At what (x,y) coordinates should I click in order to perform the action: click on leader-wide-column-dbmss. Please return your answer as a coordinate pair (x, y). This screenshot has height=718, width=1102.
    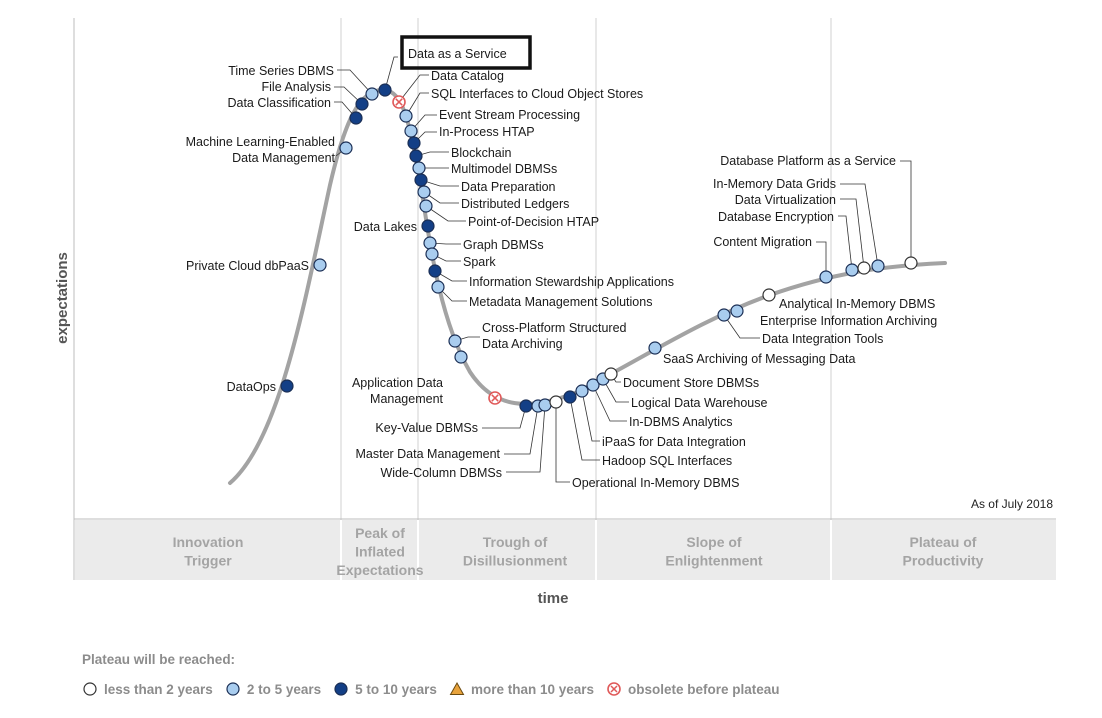
    Looking at the image, I should click on (526, 438).